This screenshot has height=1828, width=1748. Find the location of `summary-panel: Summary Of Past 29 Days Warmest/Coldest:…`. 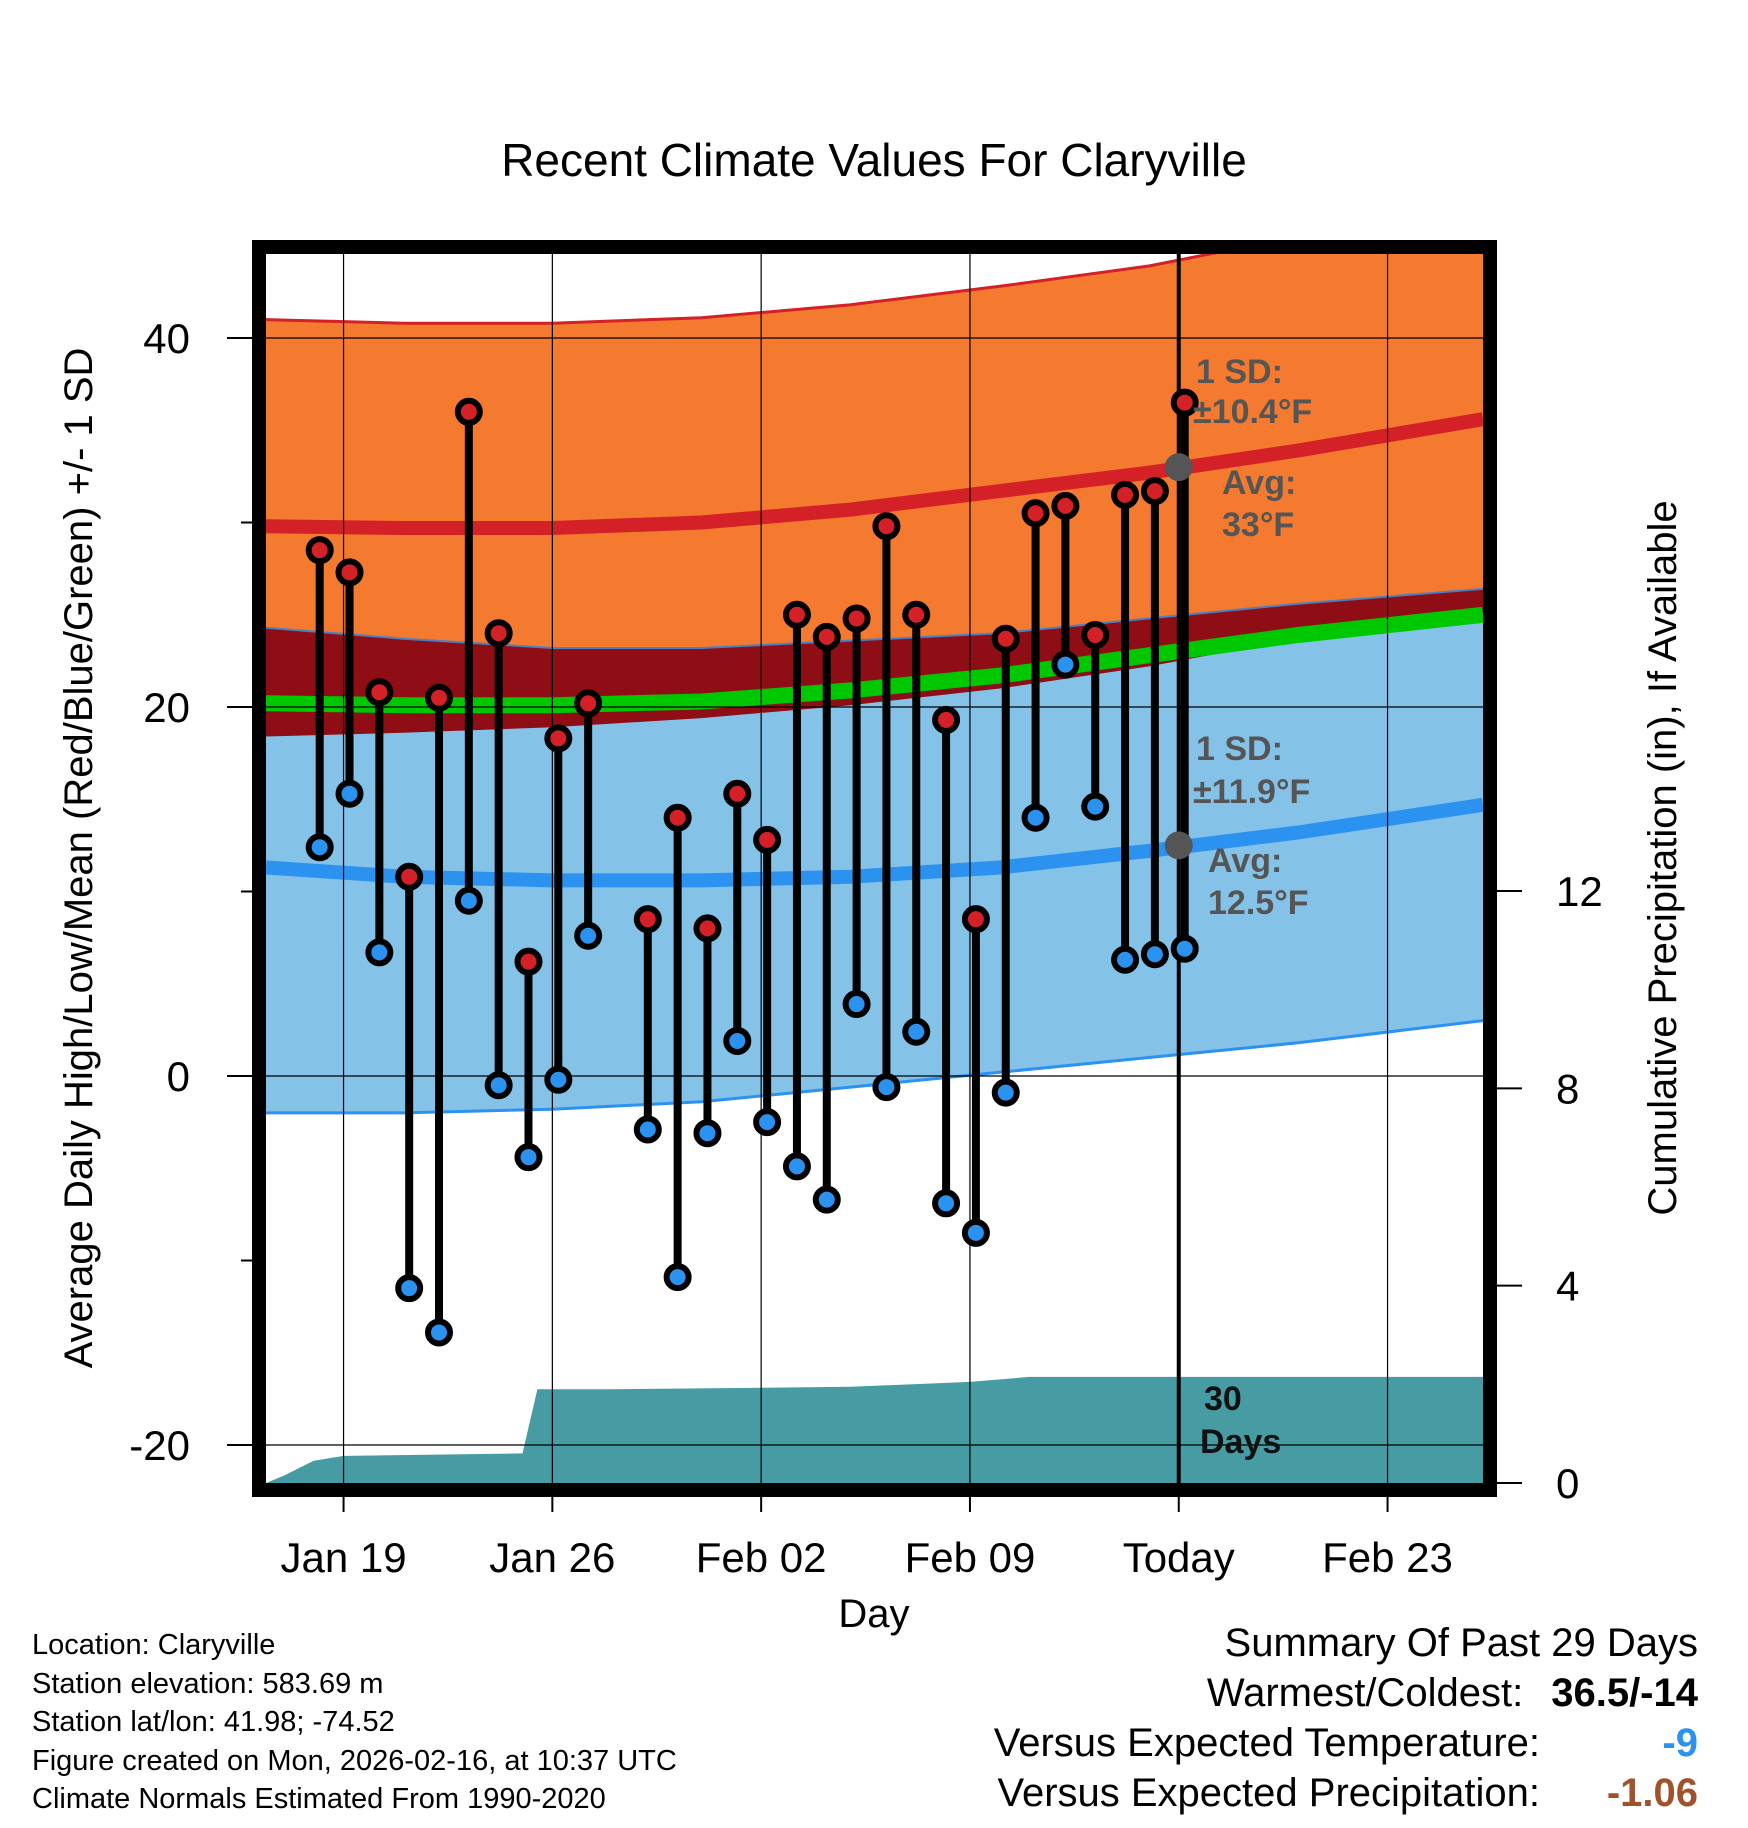

summary-panel: Summary Of Past 29 Days Warmest/Coldest:… is located at coordinates (1346, 1718).